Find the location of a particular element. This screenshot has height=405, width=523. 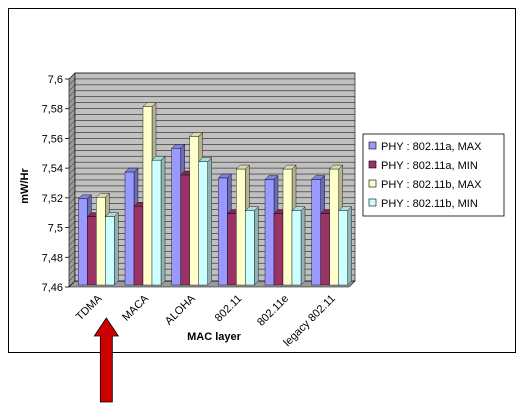

y-tick-label: 7,54 is located at coordinates (52, 169).